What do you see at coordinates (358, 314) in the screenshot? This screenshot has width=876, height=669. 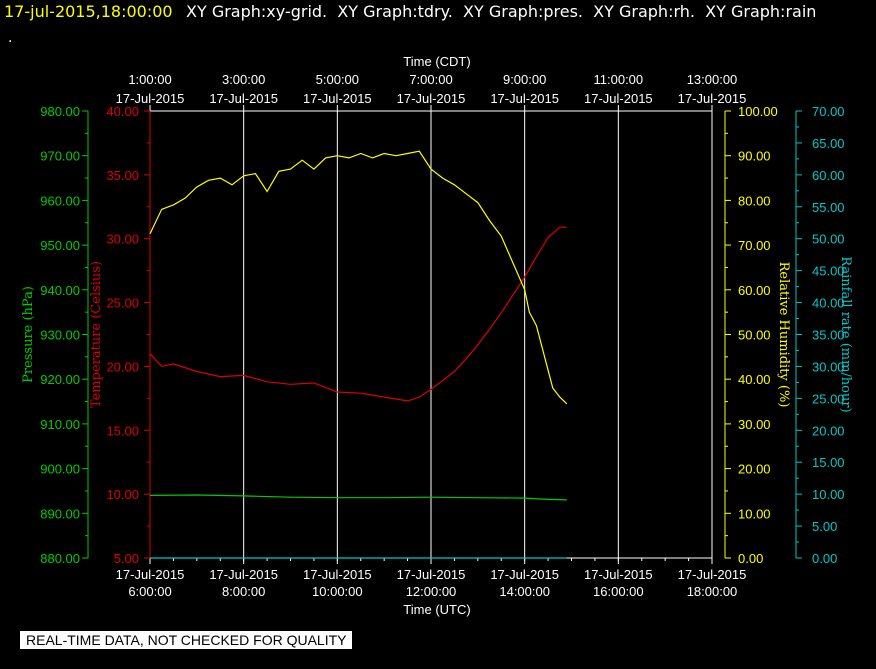 I see `temperature-series-line` at bounding box center [358, 314].